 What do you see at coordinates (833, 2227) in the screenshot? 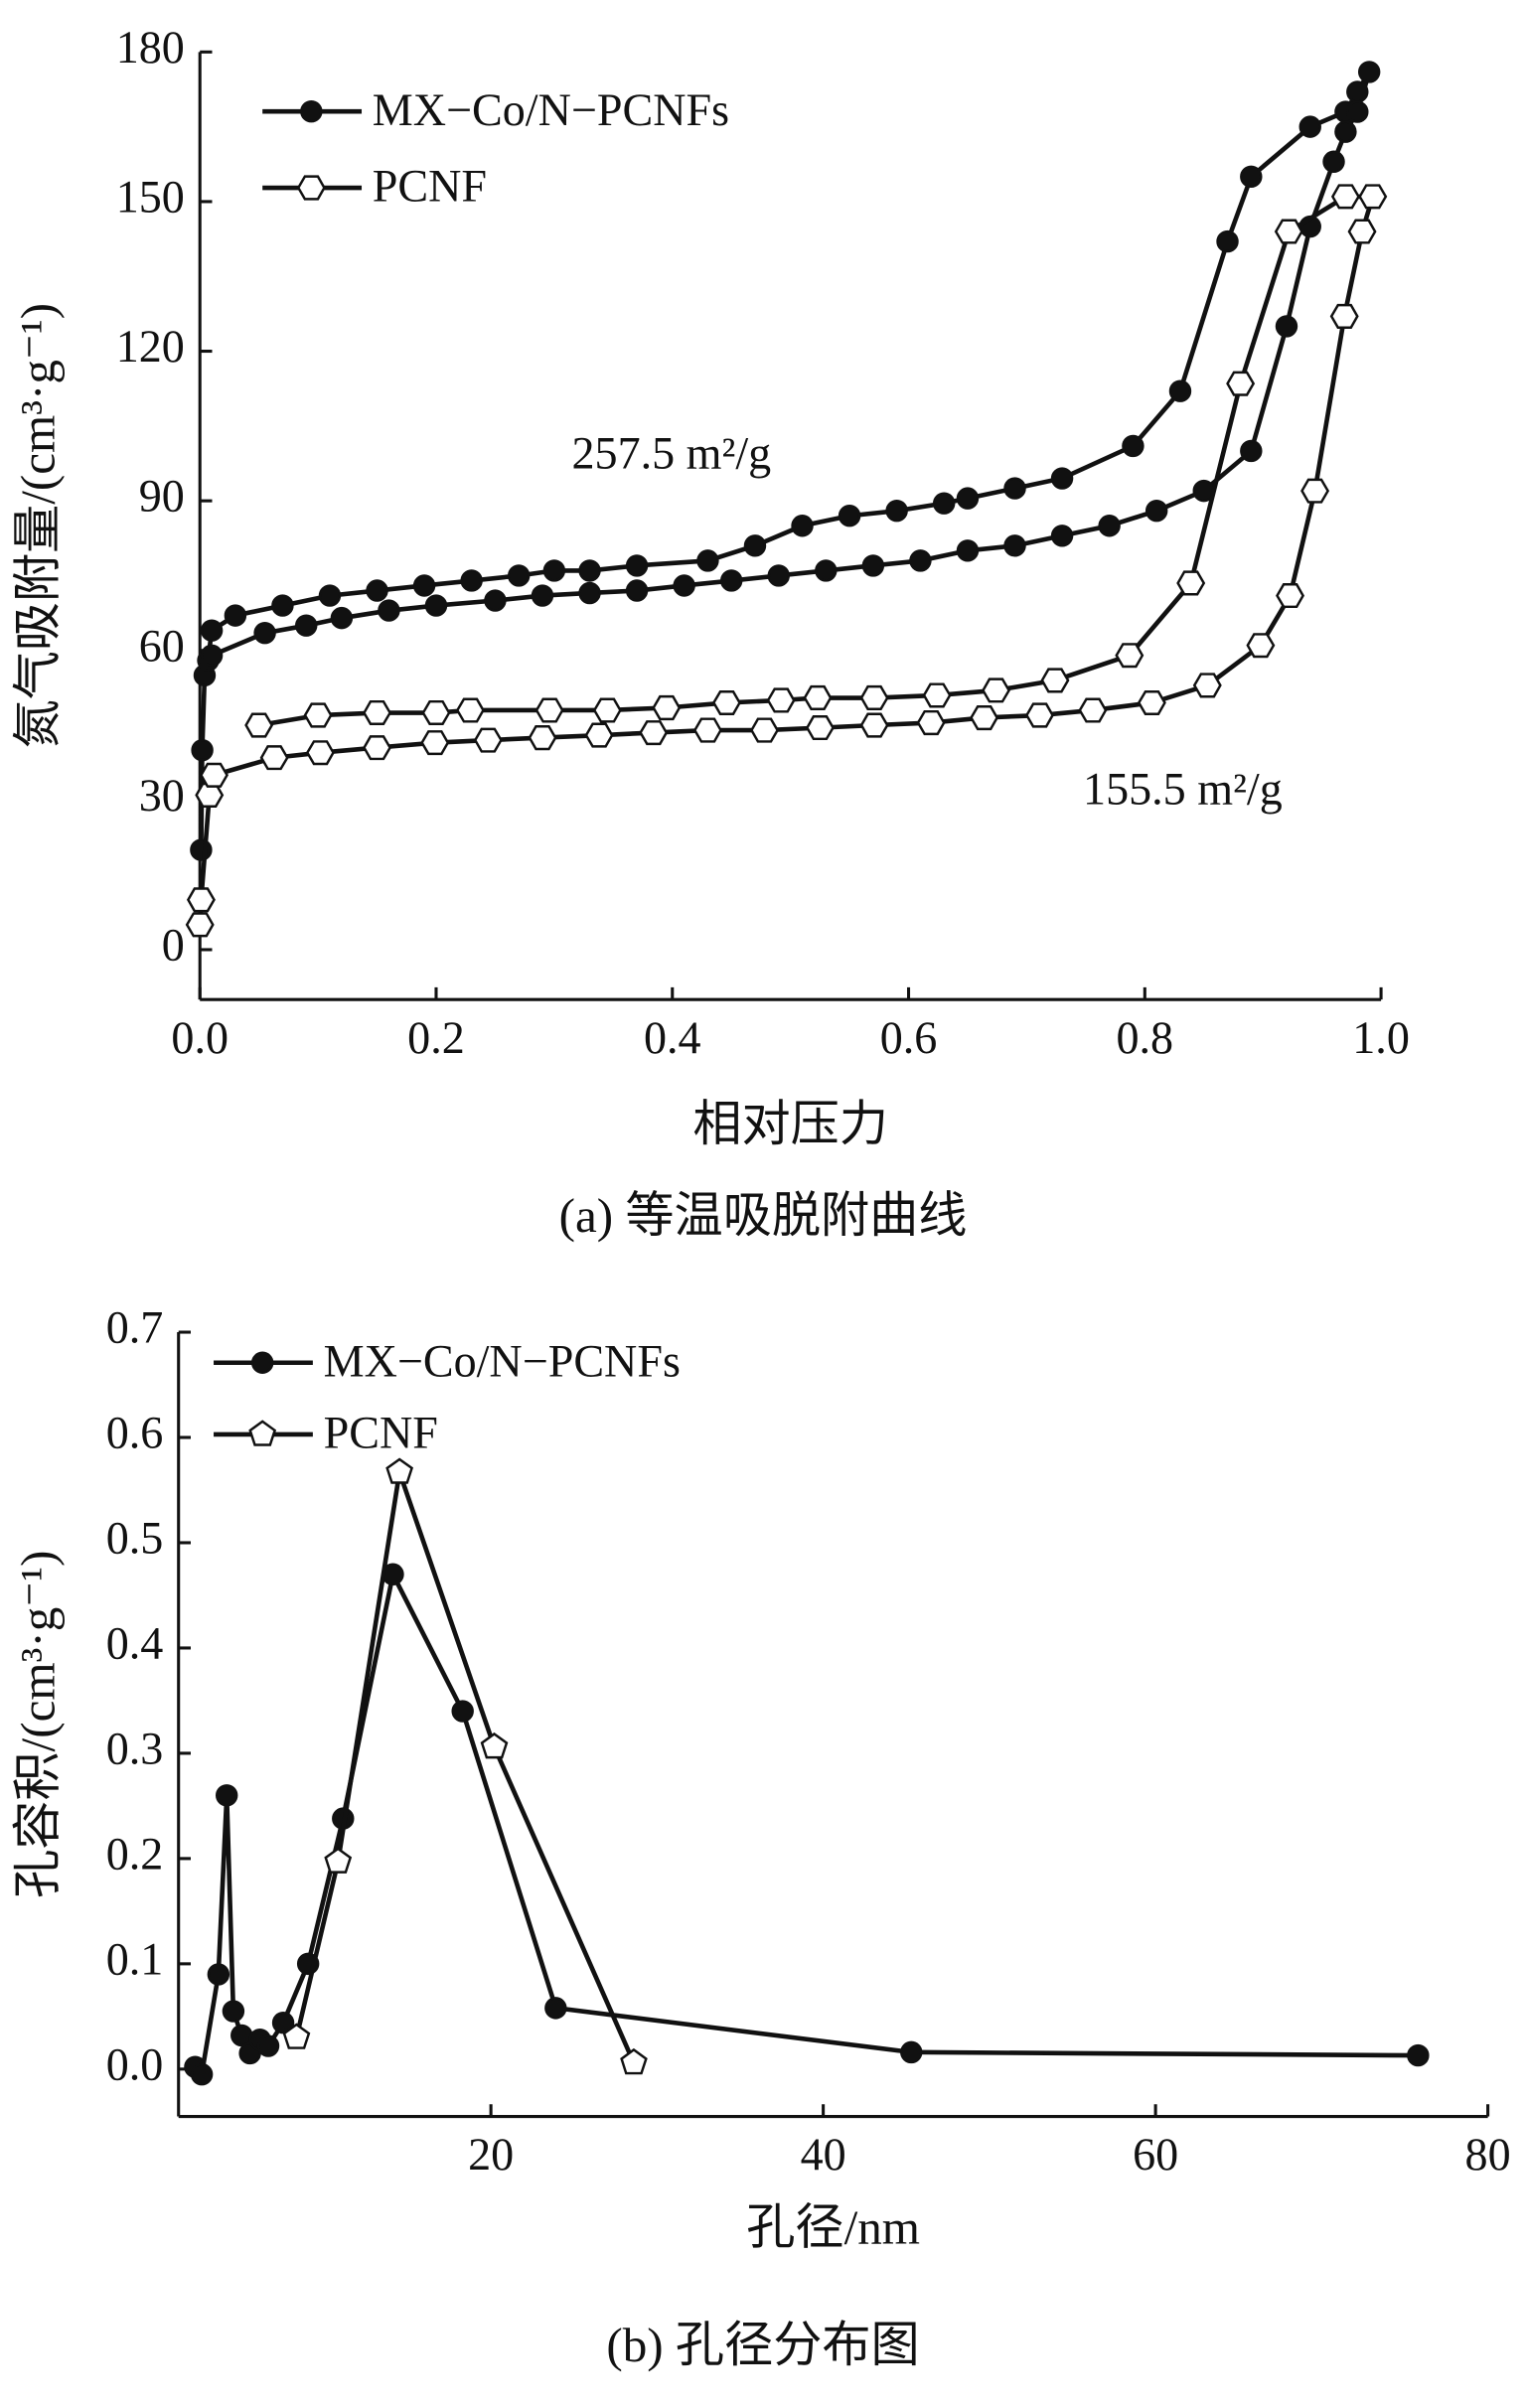
I see `x-axis-label: 孔径/nm` at bounding box center [833, 2227].